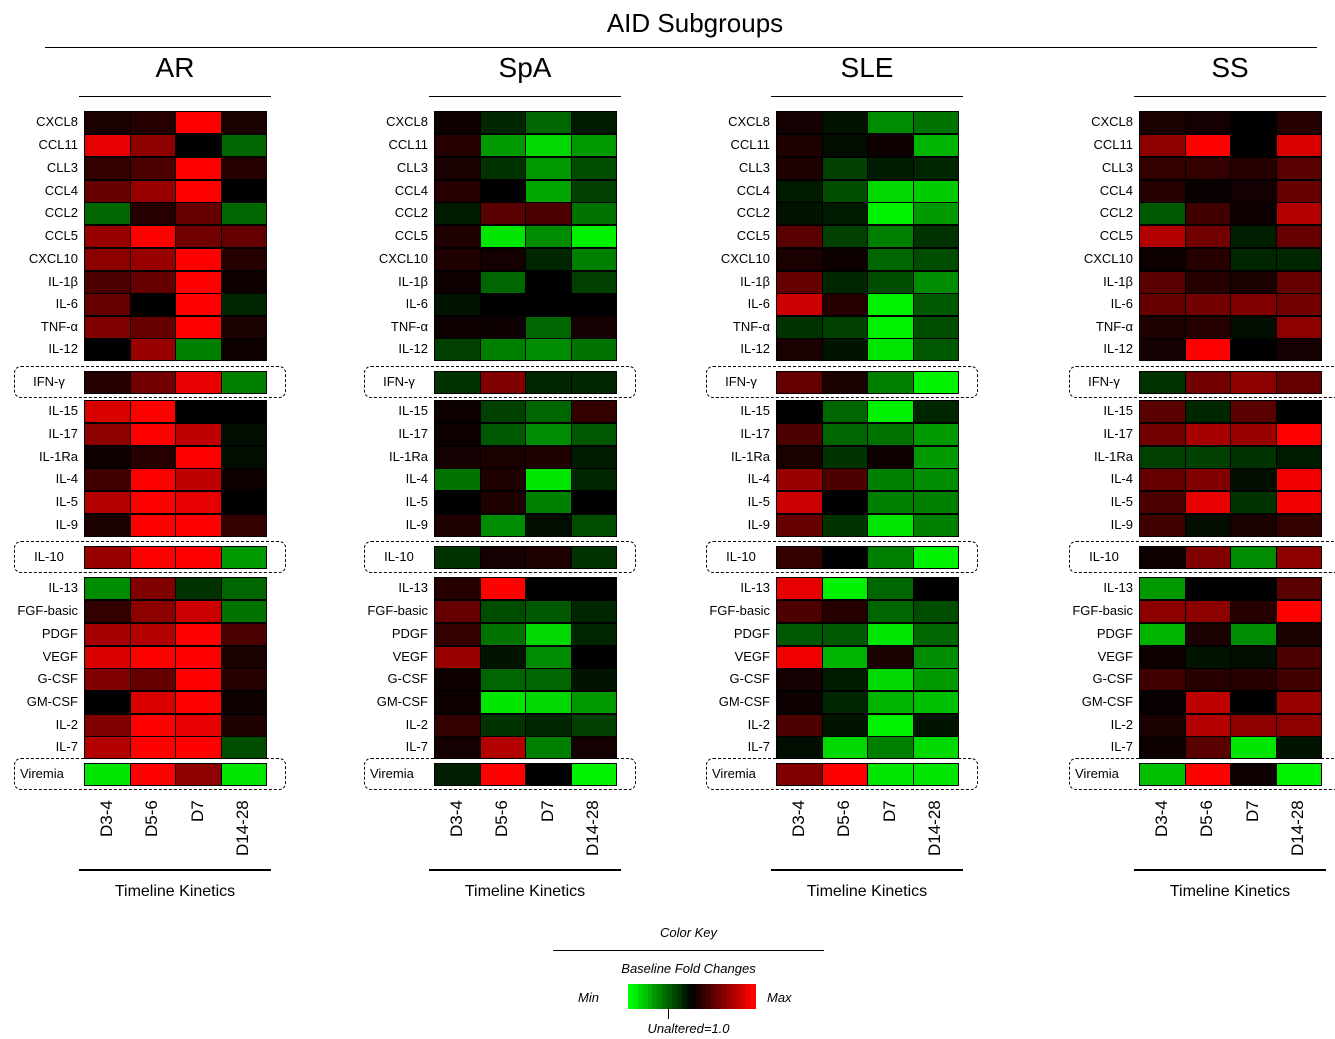  I want to click on row-label-il-17: IL-17, so click(1118, 433).